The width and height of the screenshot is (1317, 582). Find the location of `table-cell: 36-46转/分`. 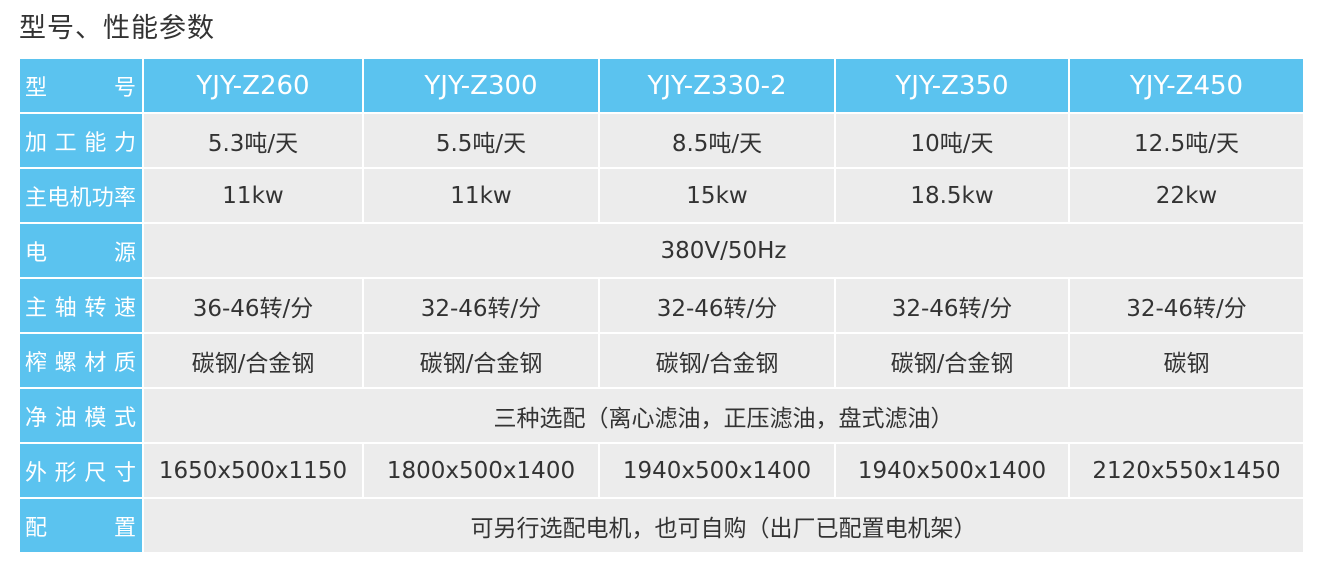

table-cell: 36-46转/分 is located at coordinates (253, 305).